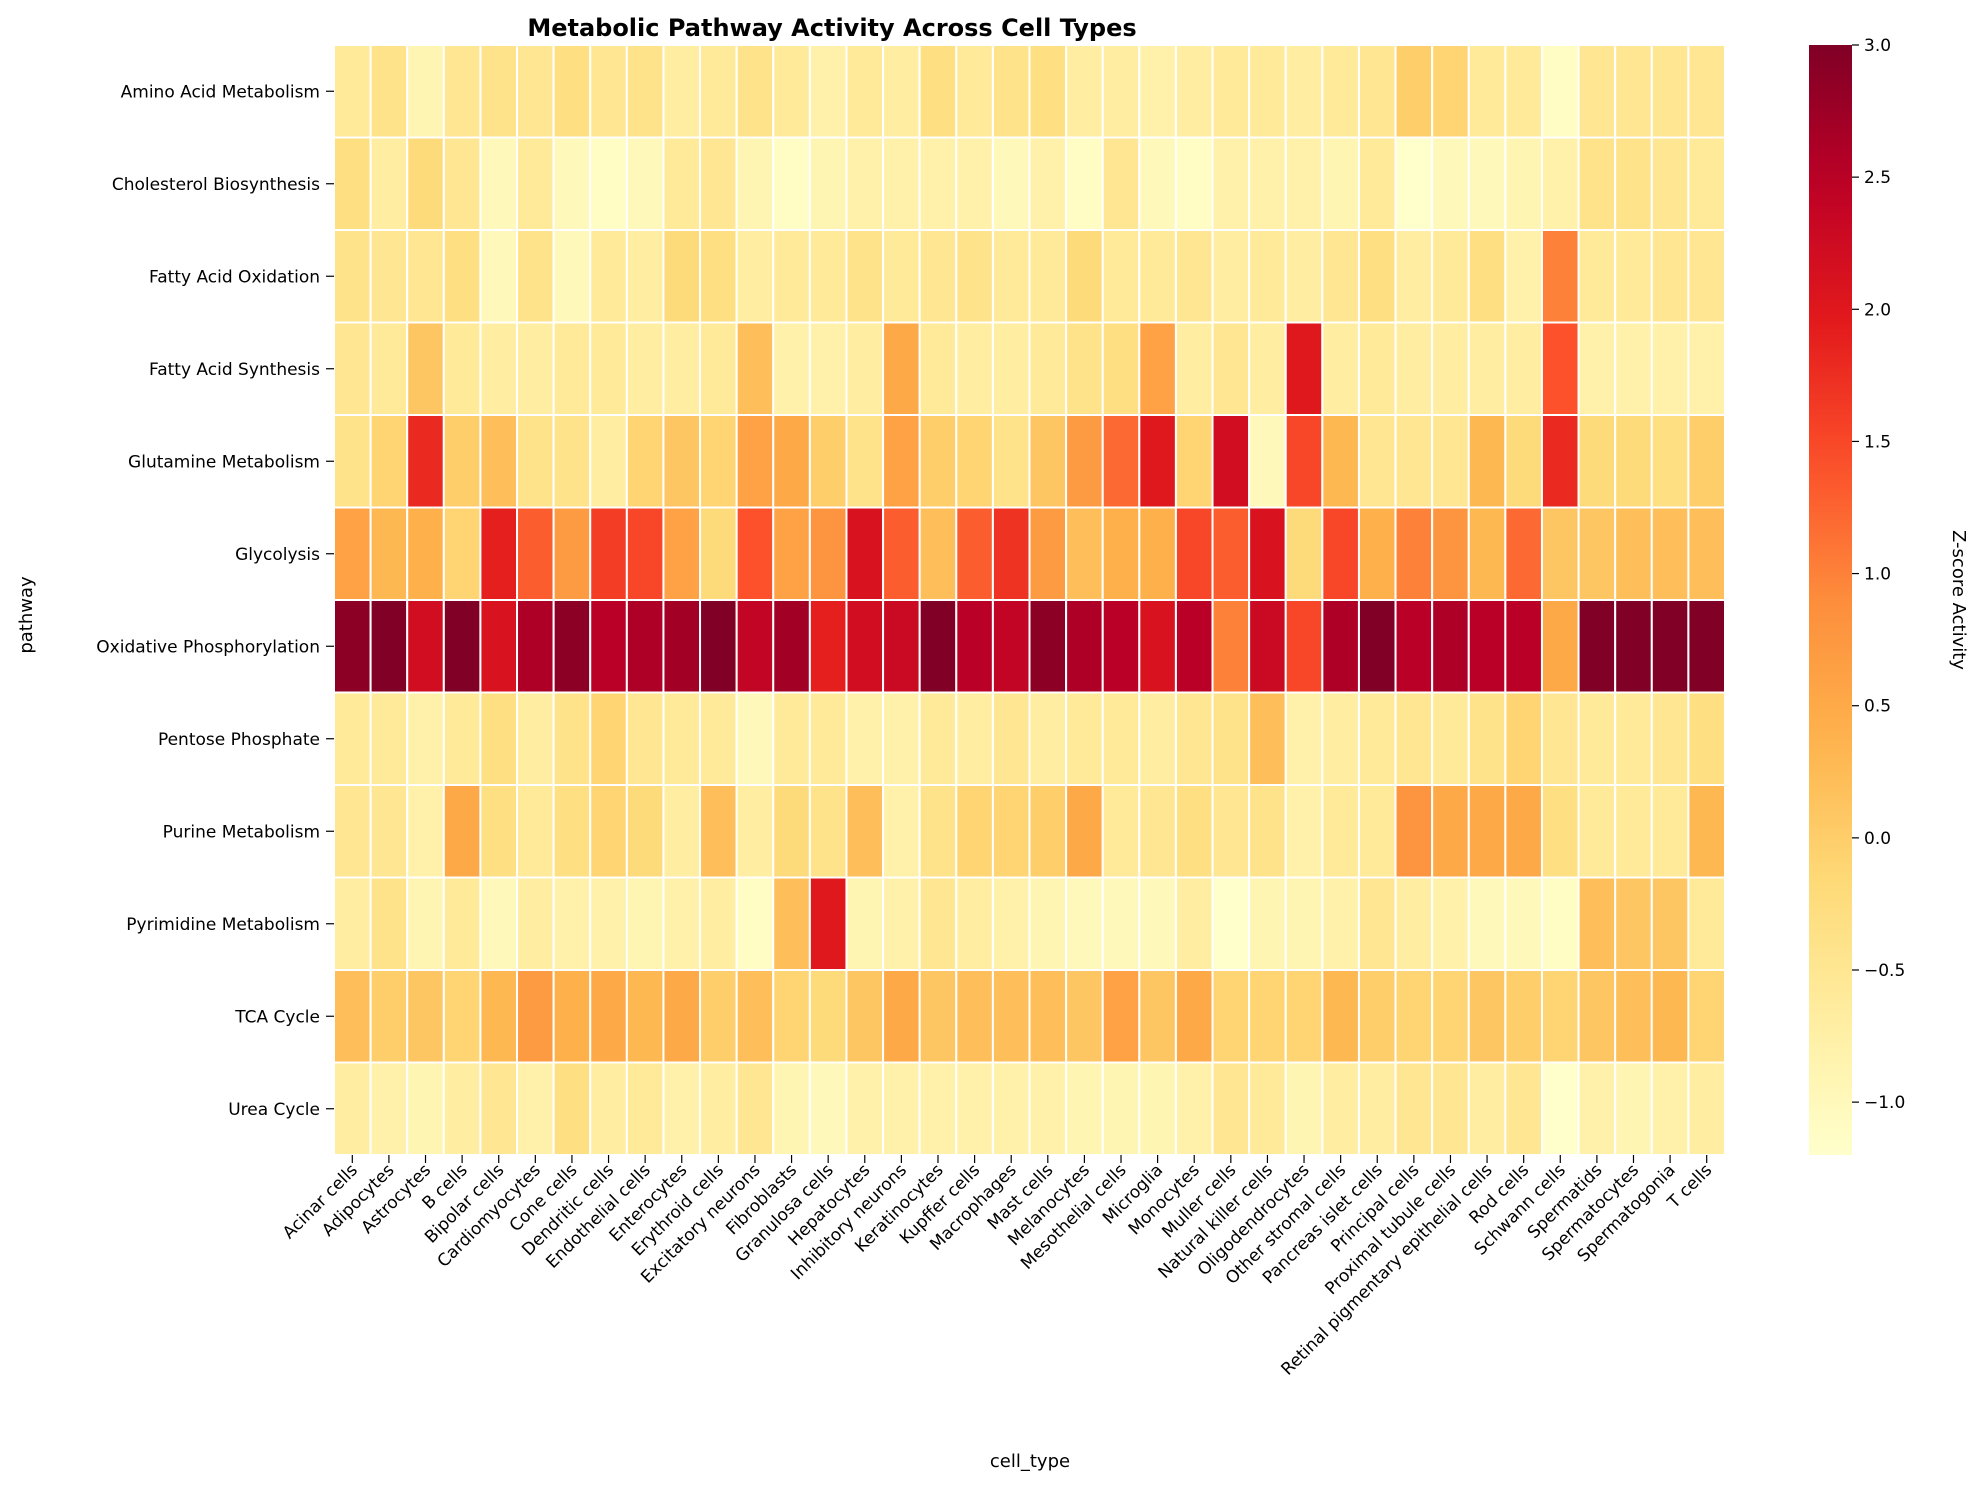 The image size is (1972, 1487). What do you see at coordinates (239, 740) in the screenshot?
I see `y-tick-label: Pentose Phosphate` at bounding box center [239, 740].